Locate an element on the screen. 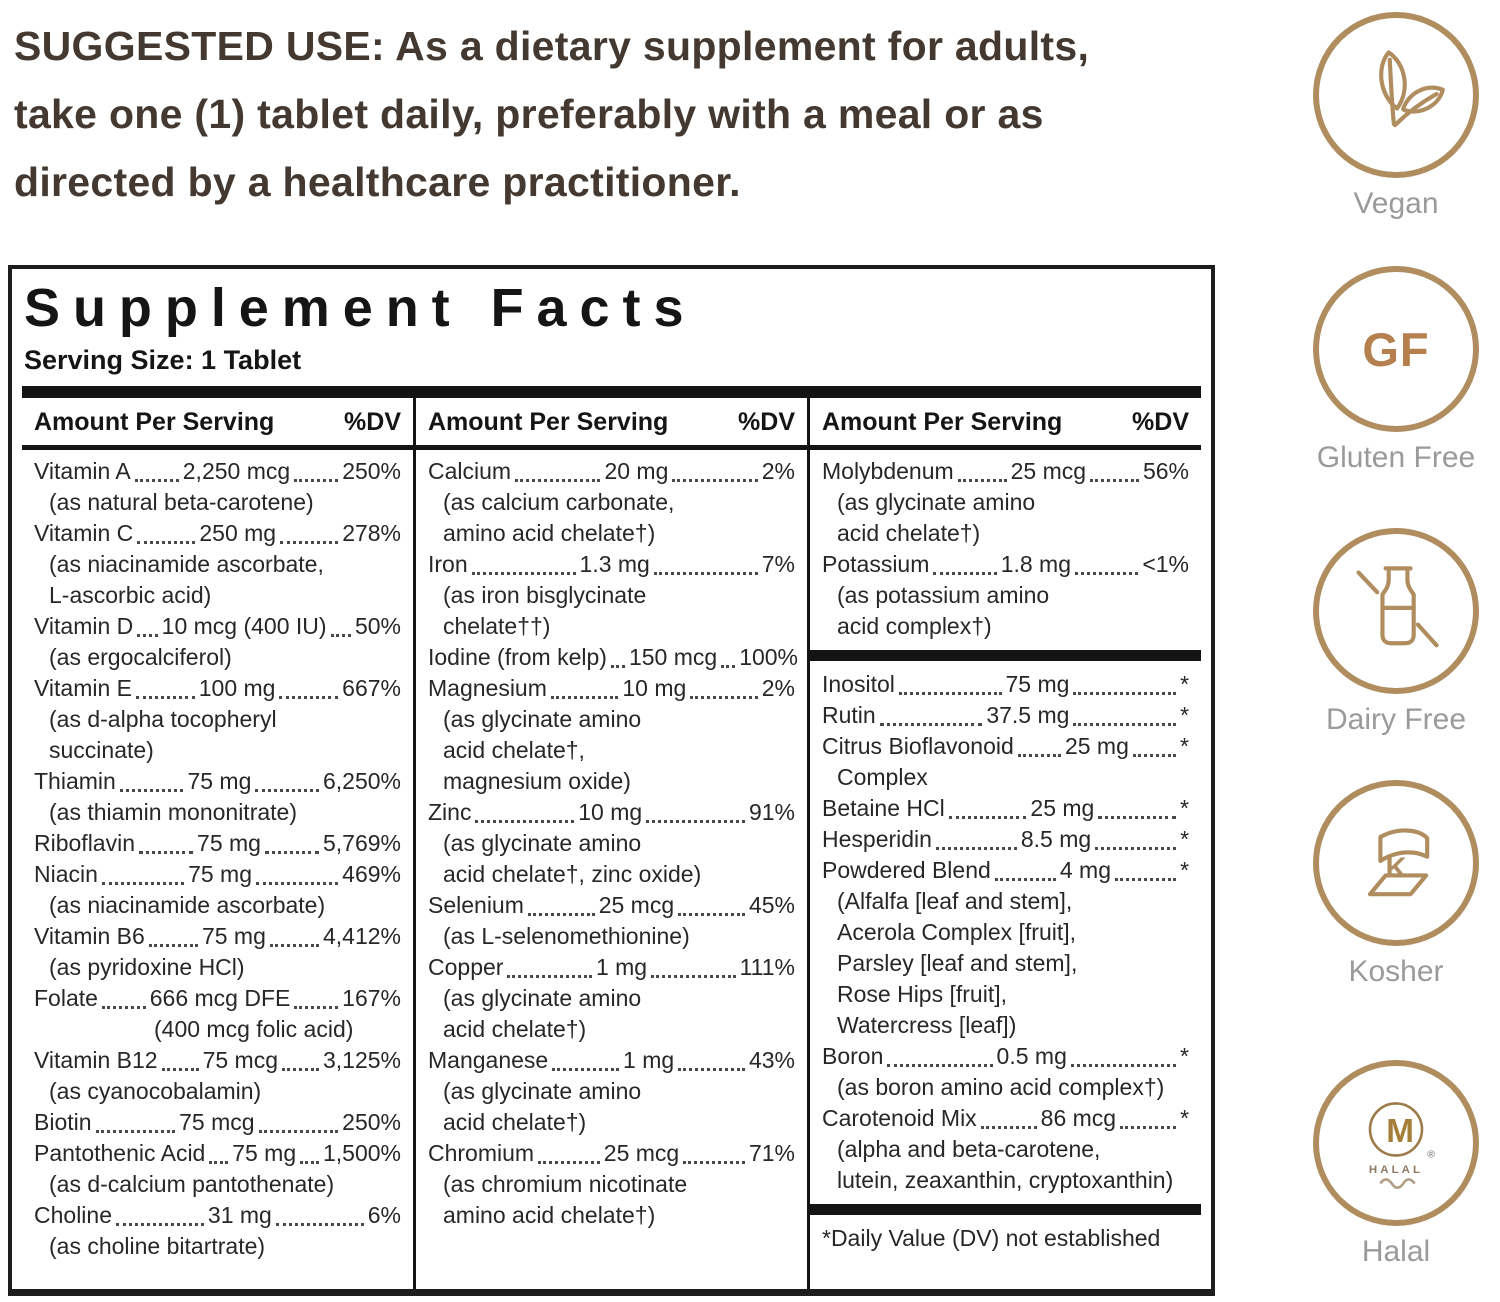  nutrient-row: Potassium 1.8 mg <1% is located at coordinates (1005, 564).